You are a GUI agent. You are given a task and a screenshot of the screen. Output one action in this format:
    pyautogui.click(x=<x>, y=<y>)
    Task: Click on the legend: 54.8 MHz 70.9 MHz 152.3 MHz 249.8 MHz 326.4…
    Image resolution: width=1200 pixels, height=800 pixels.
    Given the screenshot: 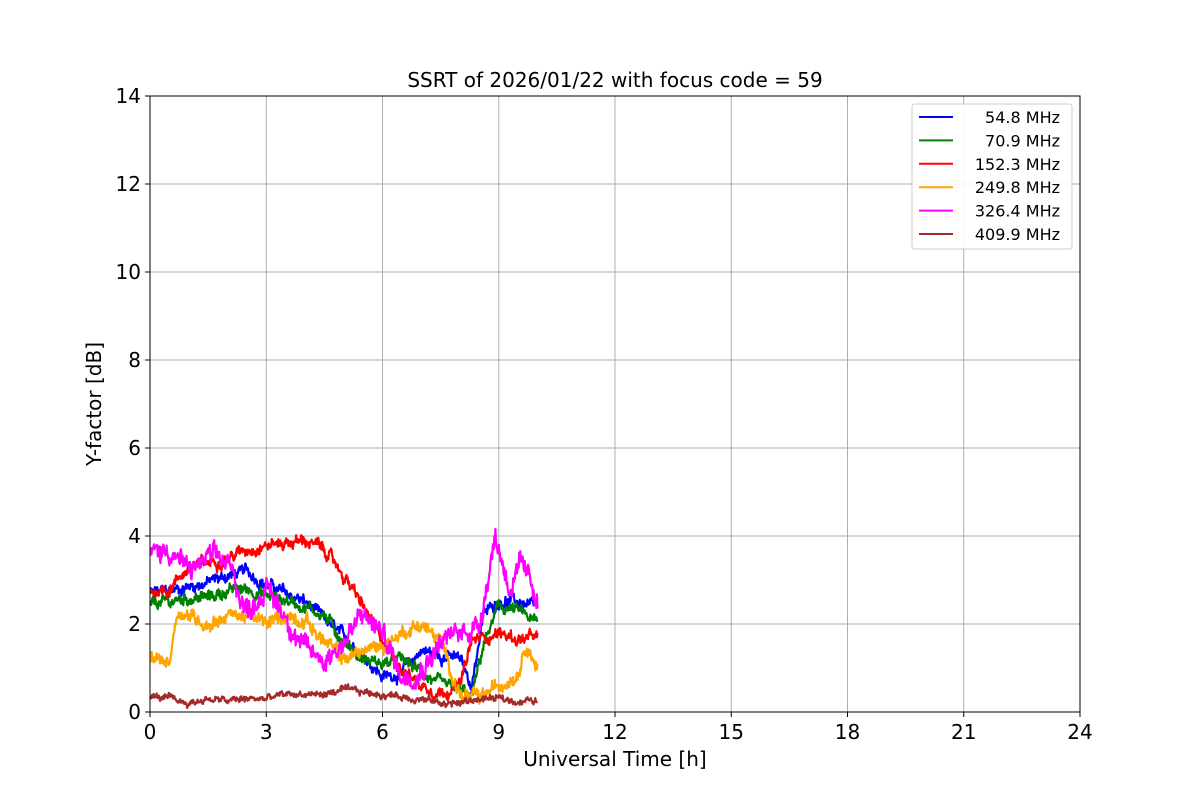 What is the action you would take?
    pyautogui.click(x=992, y=176)
    